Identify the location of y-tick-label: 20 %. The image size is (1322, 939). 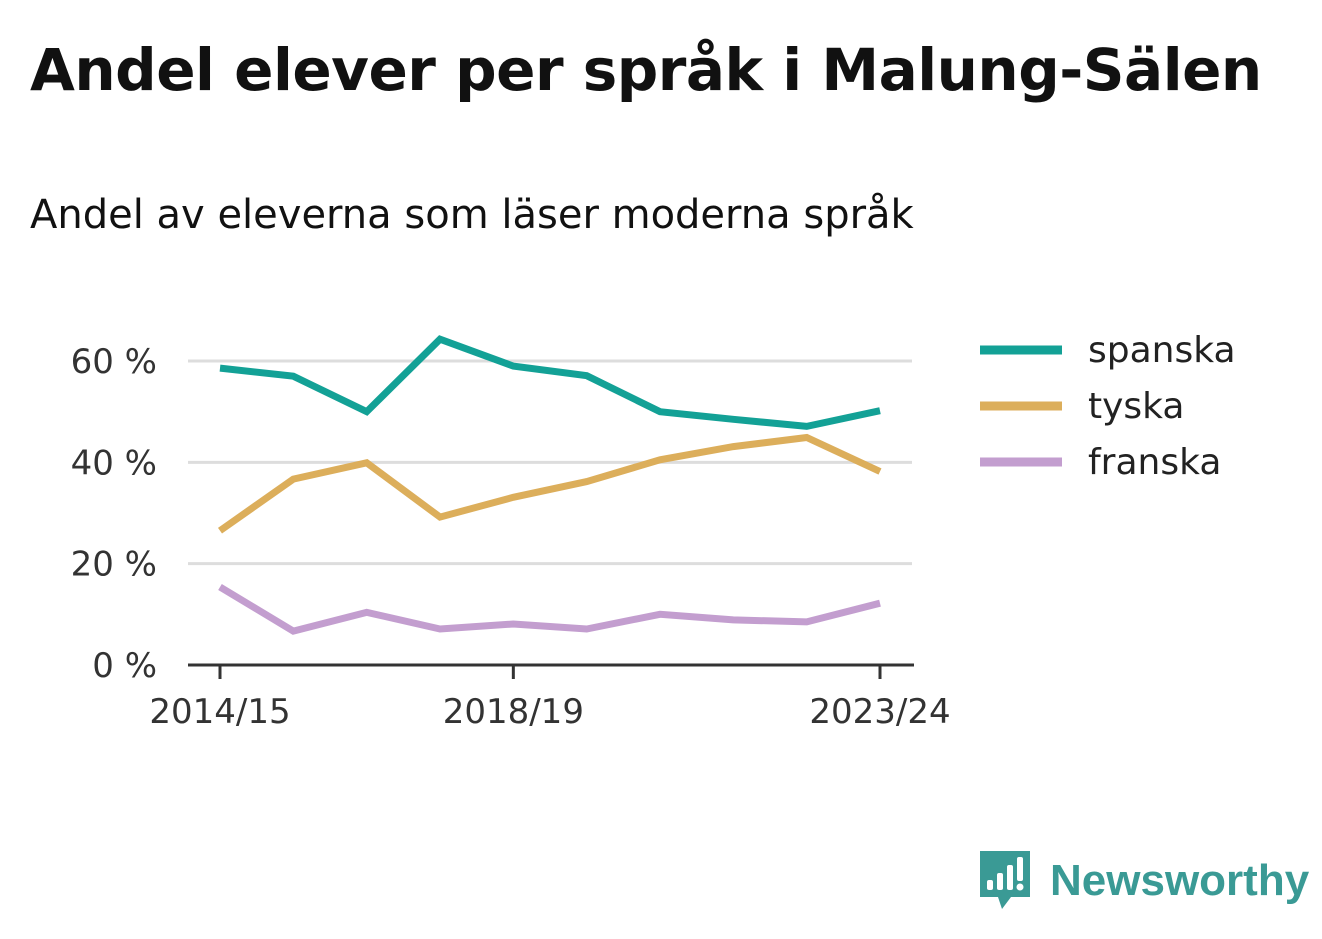
(114, 565).